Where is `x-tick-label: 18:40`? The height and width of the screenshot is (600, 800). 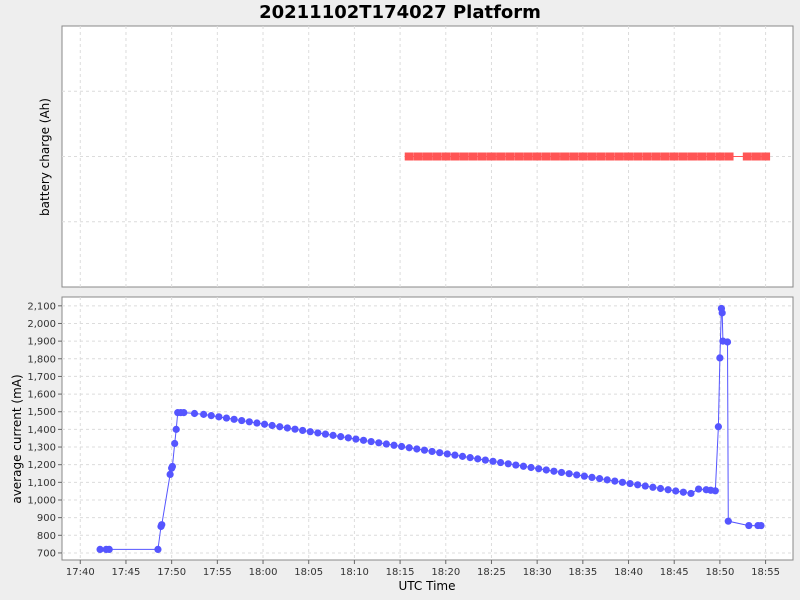
x-tick-label: 18:40 is located at coordinates (628, 572).